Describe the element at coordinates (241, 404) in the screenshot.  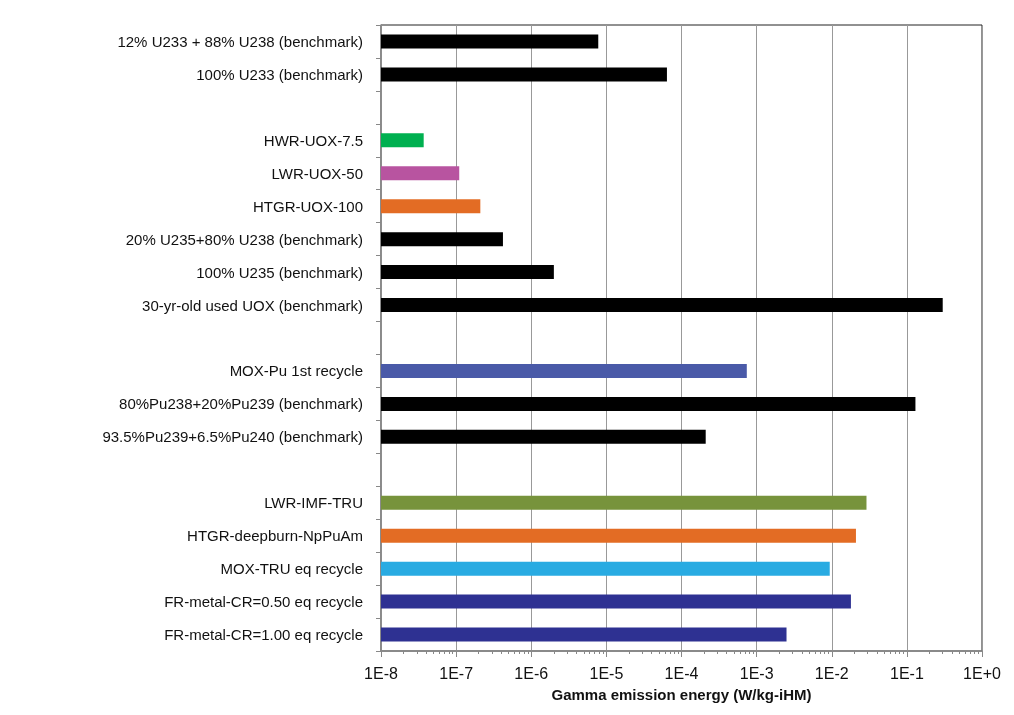
I see `y-tick-label: 80%Pu238+20%Pu239 (benchmark)` at that location.